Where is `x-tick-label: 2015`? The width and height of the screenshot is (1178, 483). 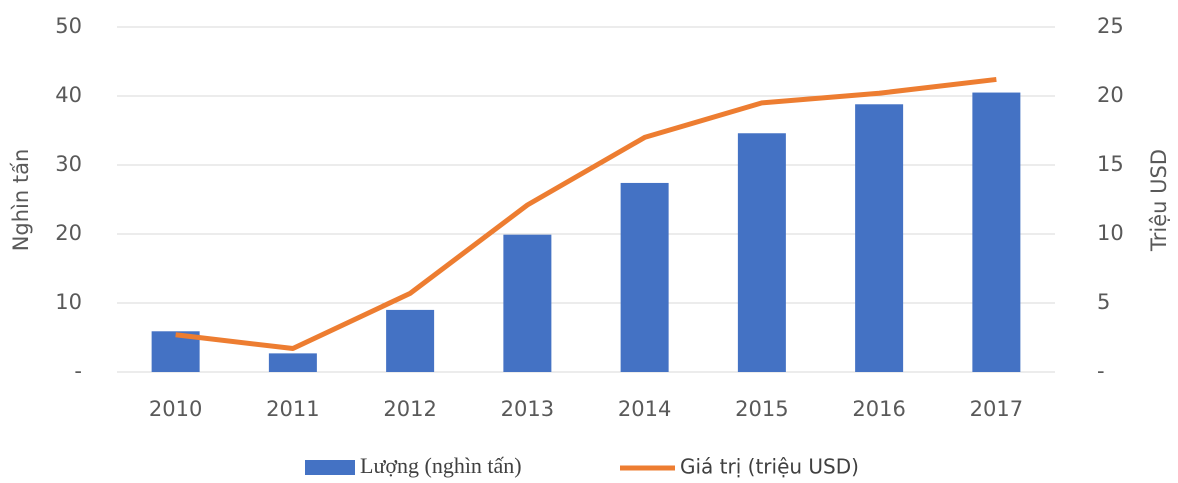
x-tick-label: 2015 is located at coordinates (761, 409).